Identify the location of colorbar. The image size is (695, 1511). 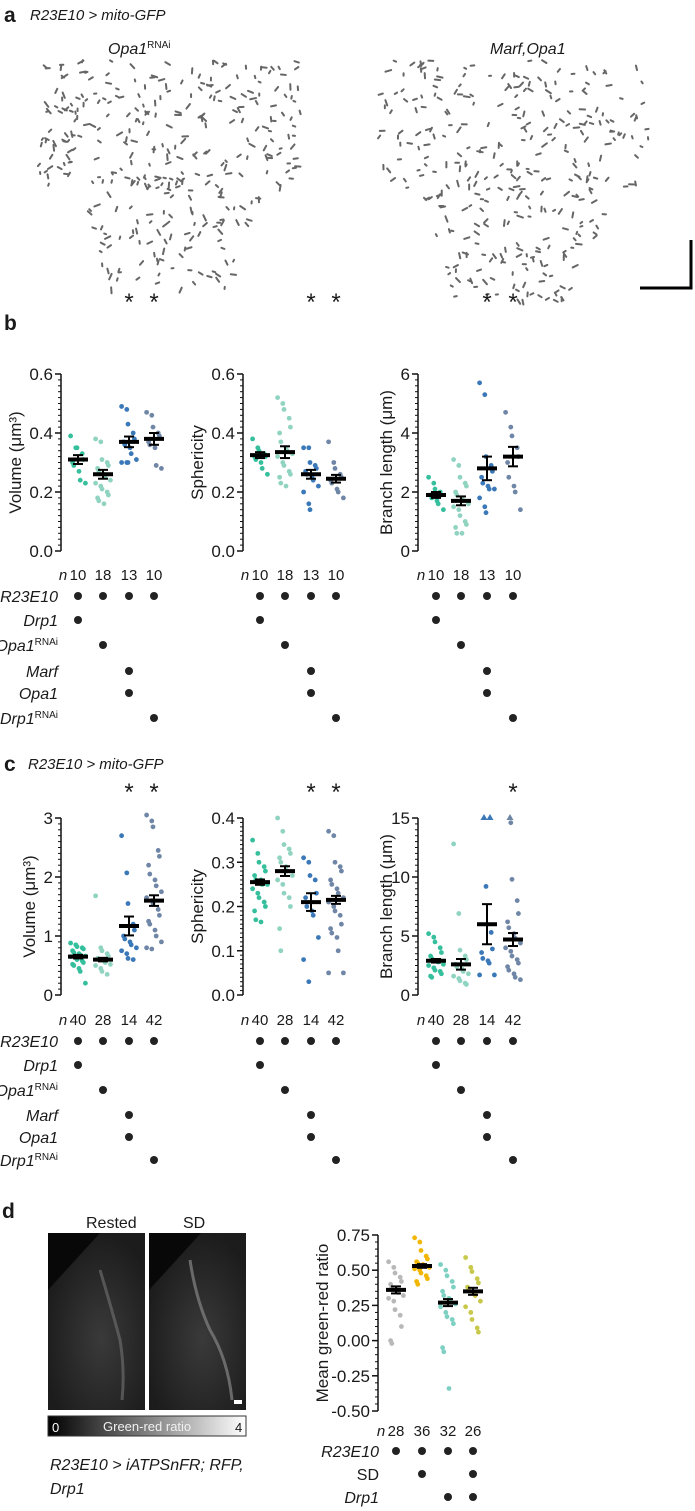
(147, 1426).